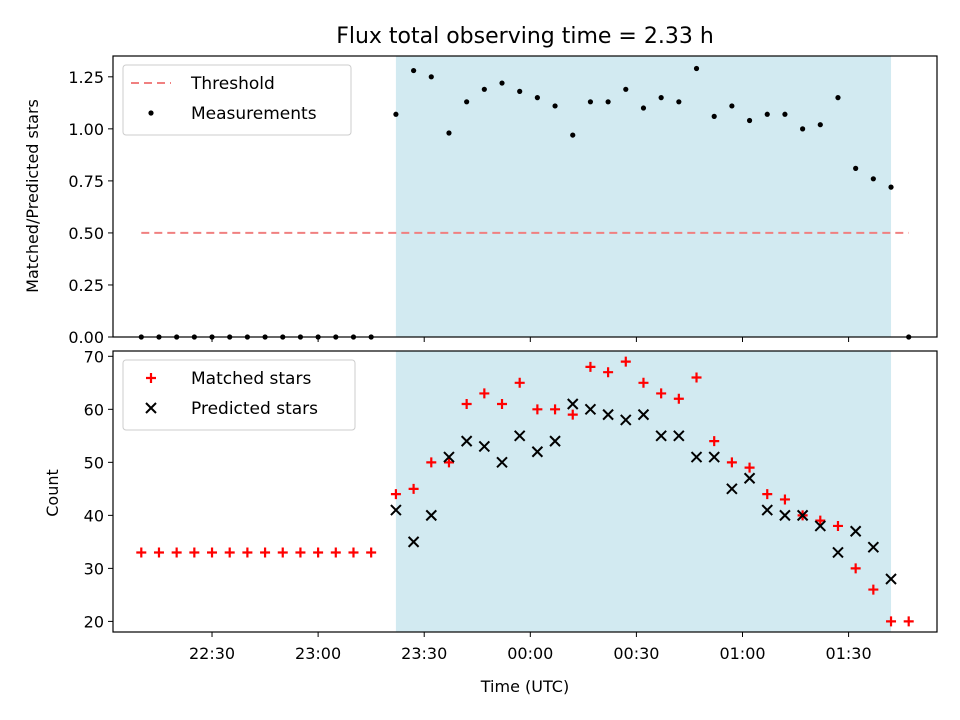  I want to click on y-tick-label: 60, so click(94, 409).